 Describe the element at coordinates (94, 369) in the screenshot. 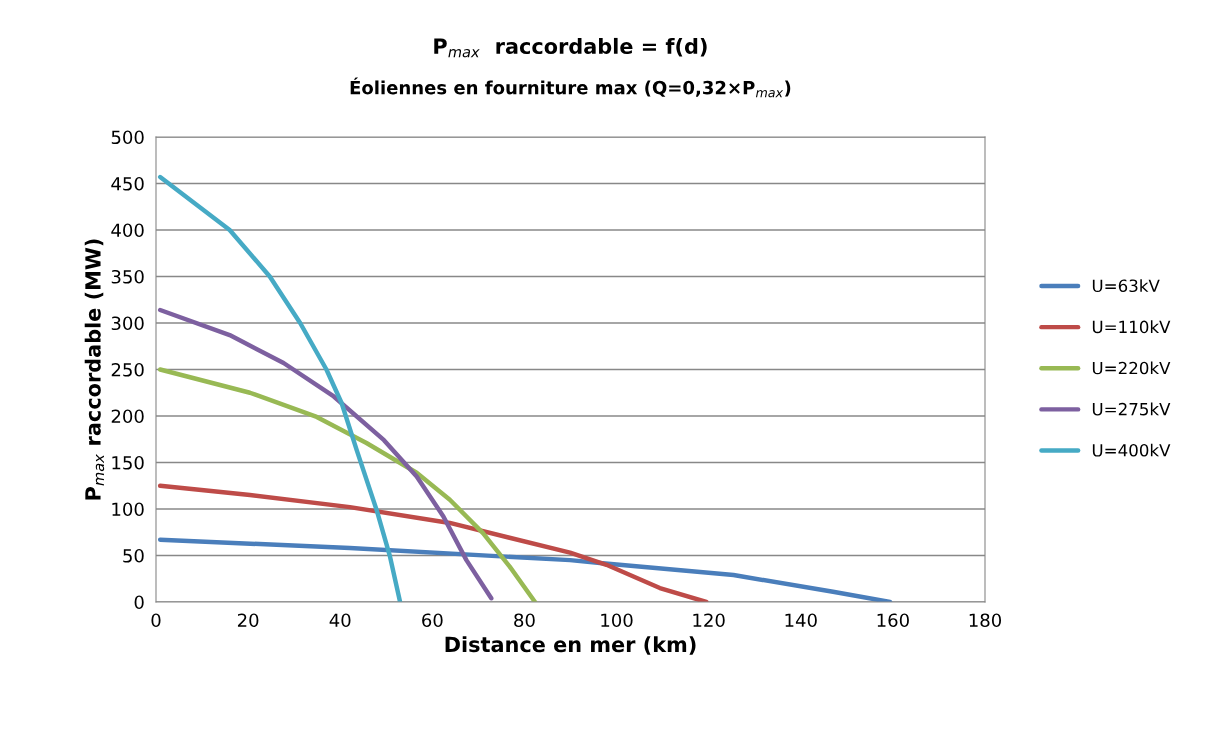

I see `y-axis-title: P$_{max}$ raccordable (MW)` at that location.